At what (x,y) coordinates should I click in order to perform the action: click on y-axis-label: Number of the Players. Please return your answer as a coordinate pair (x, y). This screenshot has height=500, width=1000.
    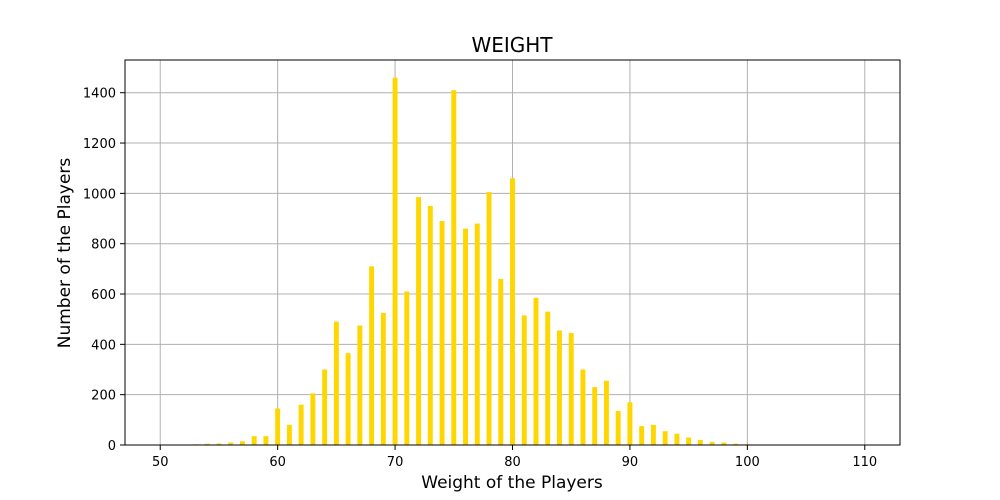
    Looking at the image, I should click on (65, 253).